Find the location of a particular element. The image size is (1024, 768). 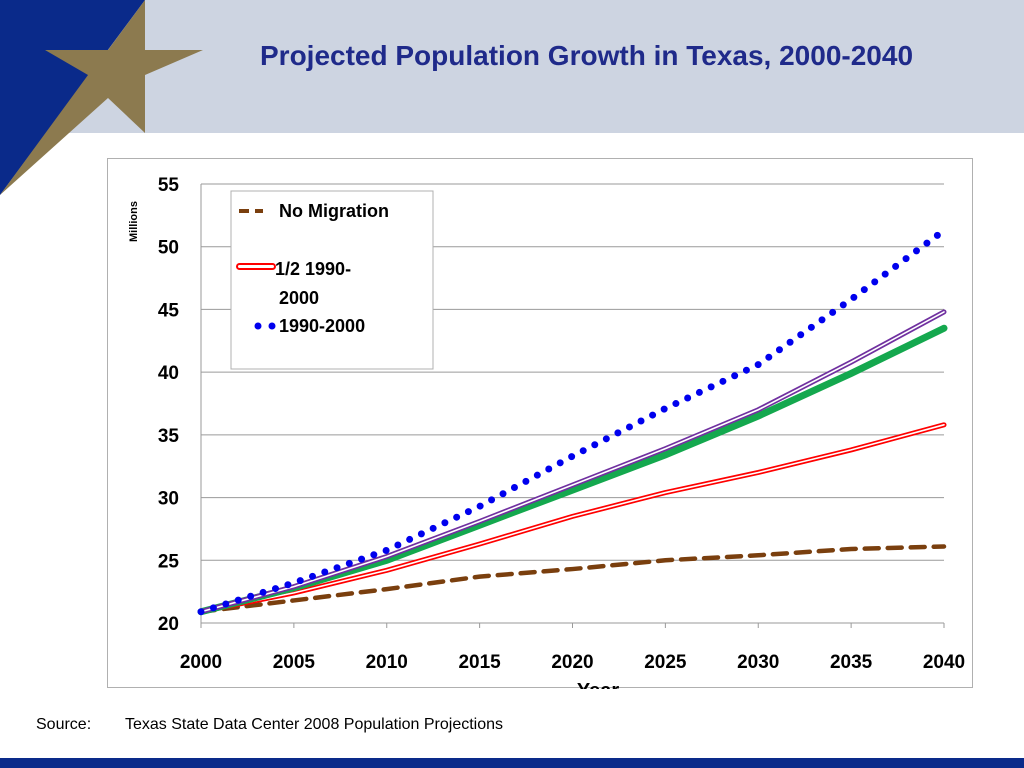

y-tick-label: 20 is located at coordinates (168, 624).